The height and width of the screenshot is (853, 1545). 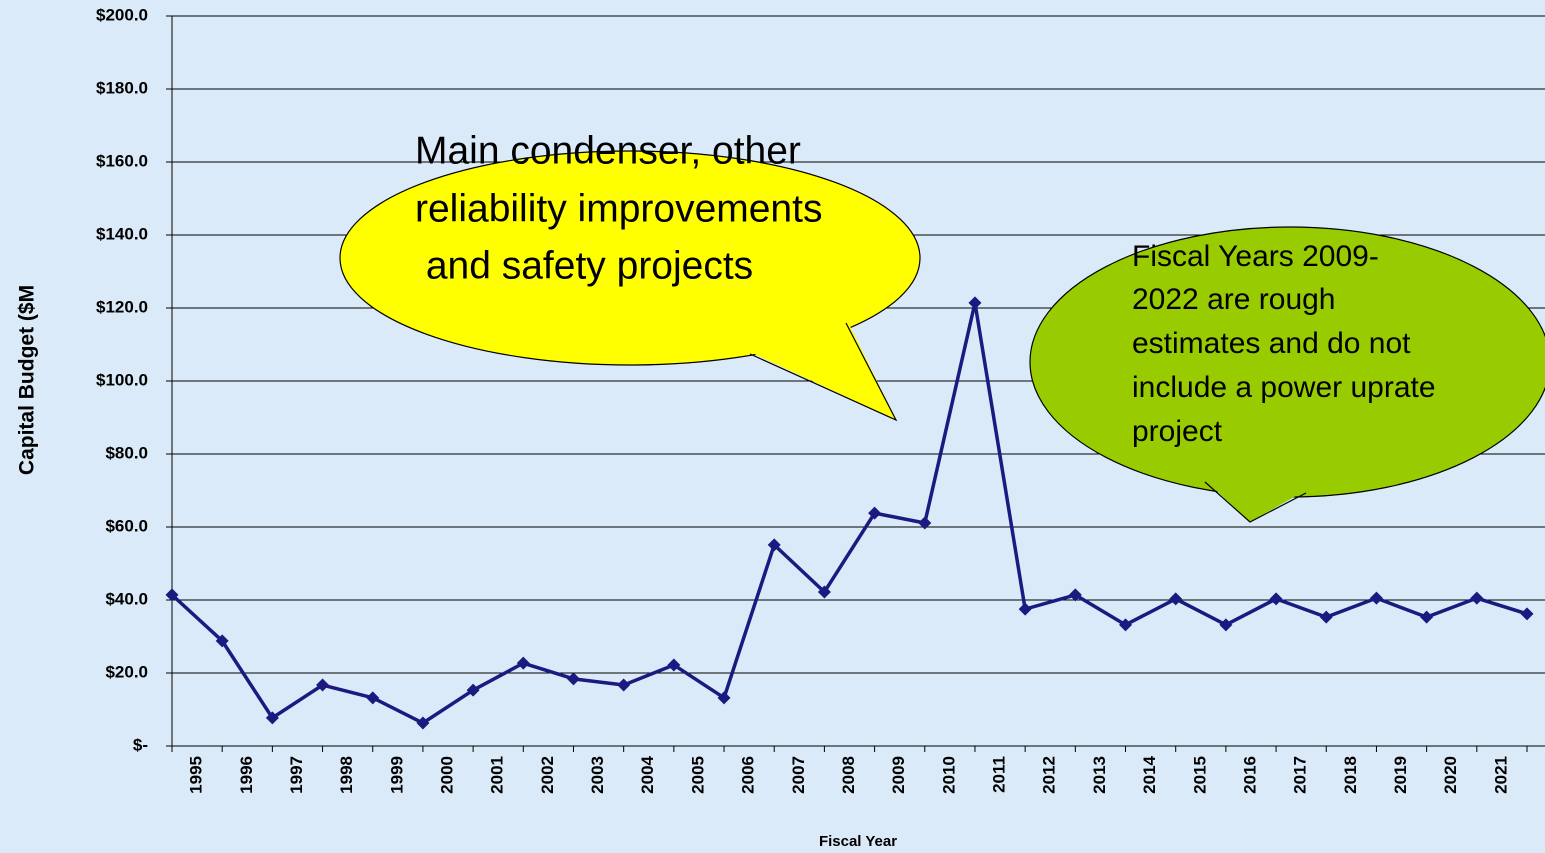 I want to click on x-tick-label: 2003, so click(x=597, y=775).